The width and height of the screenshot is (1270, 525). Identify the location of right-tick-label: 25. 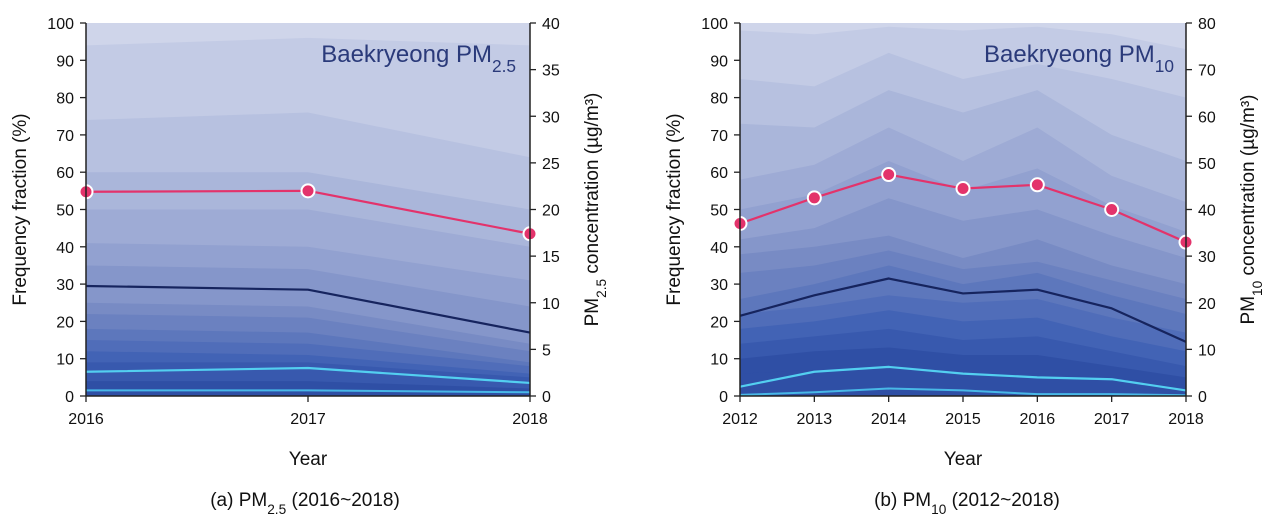
(551, 164).